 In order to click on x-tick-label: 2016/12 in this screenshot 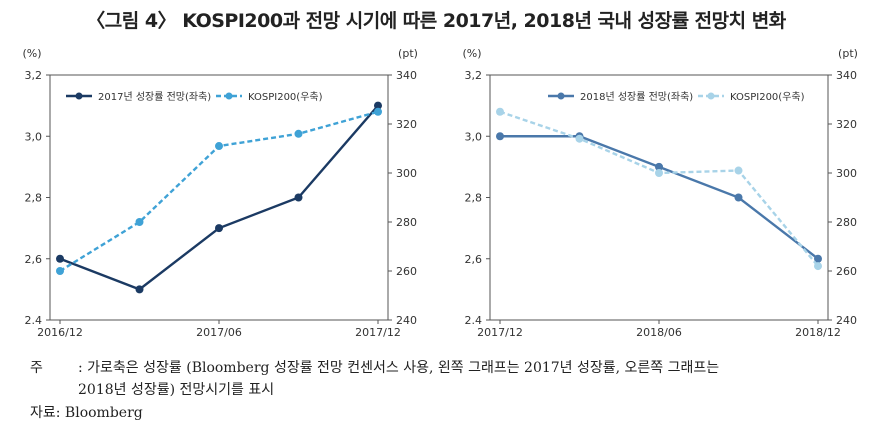, I will do `click(60, 332)`.